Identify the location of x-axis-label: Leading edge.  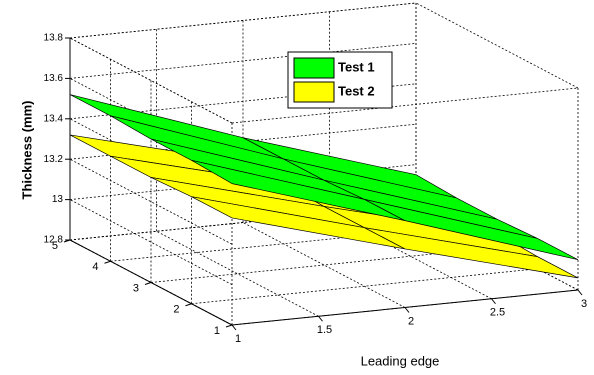
(400, 360).